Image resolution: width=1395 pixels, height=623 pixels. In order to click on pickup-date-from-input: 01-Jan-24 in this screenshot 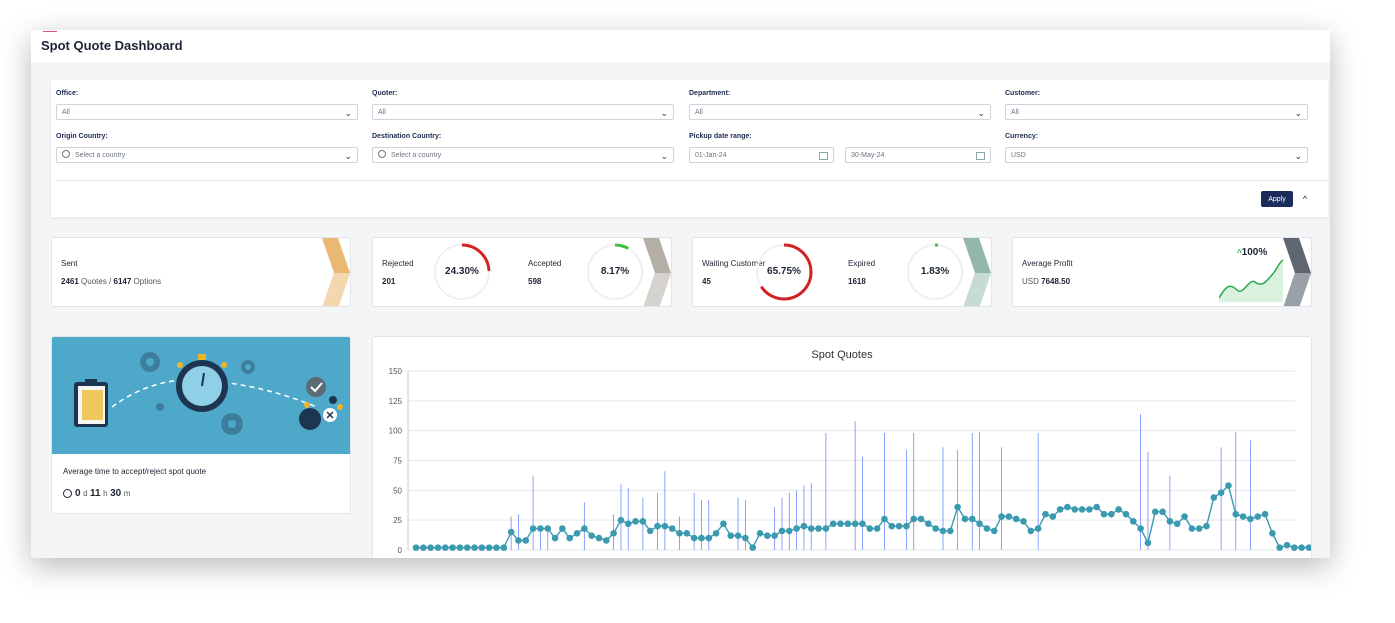, I will do `click(761, 155)`.